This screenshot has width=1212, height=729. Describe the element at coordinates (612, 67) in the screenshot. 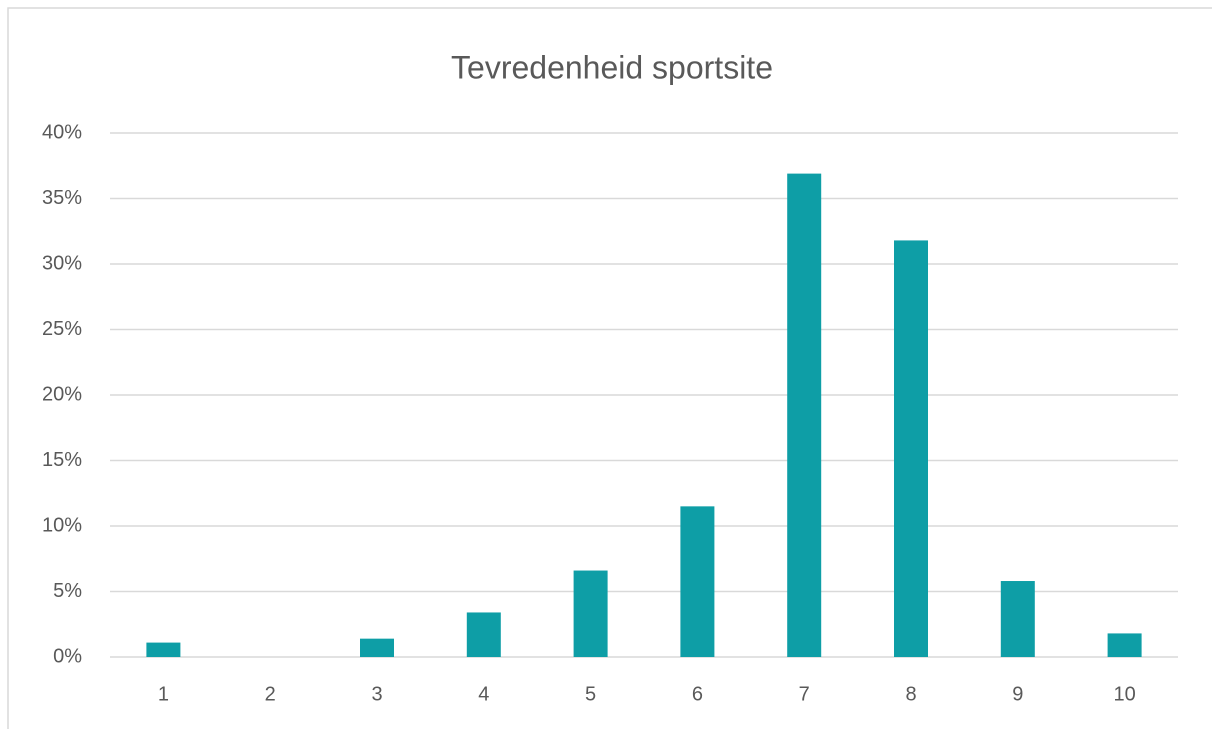

I see `chart-title: Tevredenheid sportsite` at that location.